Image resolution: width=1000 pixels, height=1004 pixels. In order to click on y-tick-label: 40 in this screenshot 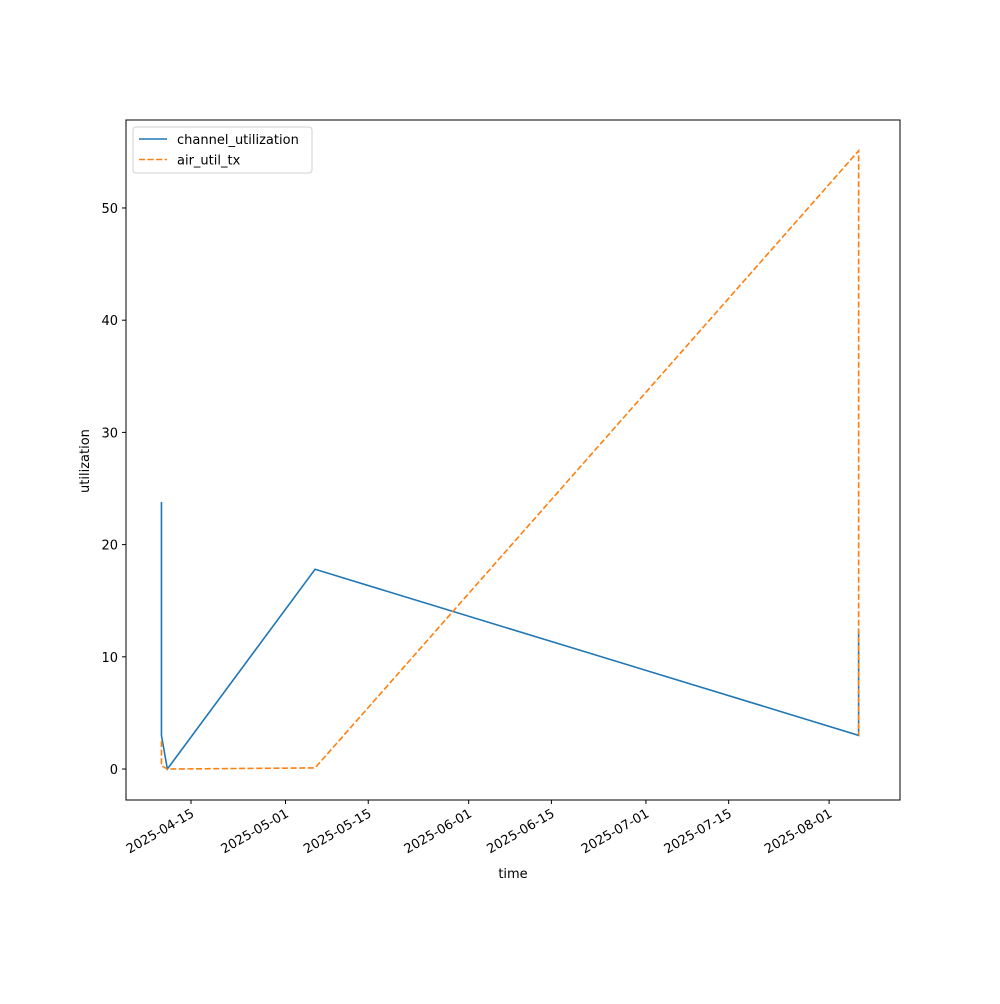, I will do `click(109, 321)`.